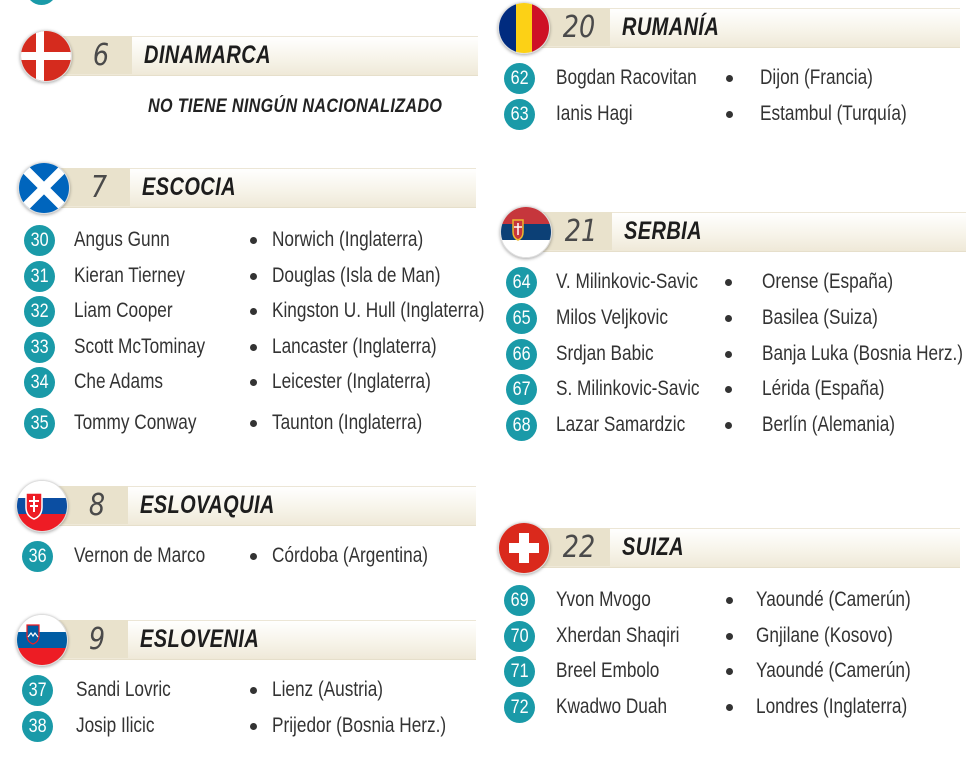  I want to click on player-row: 34 Che Adams Leicester (Inglaterra), so click(258, 383).